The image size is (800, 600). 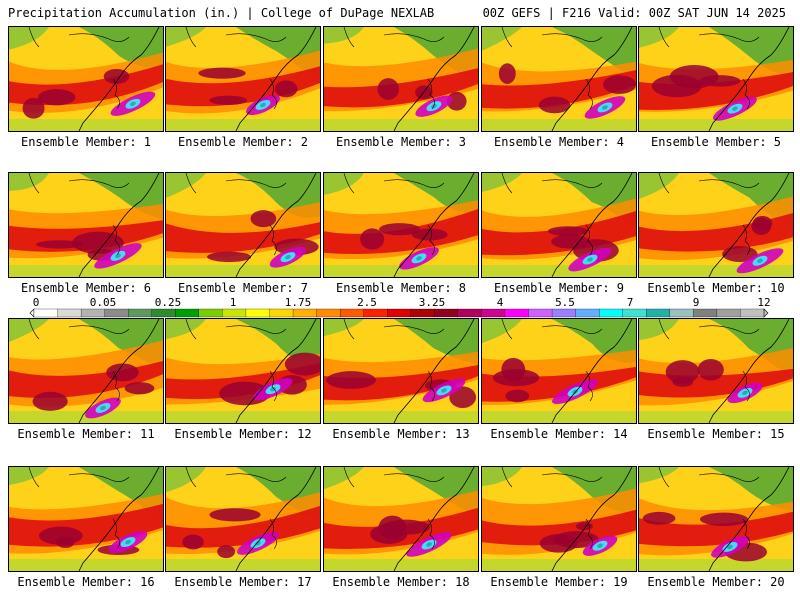 I want to click on ensemble-member-label: Ensemble Member: 16, so click(x=86, y=582).